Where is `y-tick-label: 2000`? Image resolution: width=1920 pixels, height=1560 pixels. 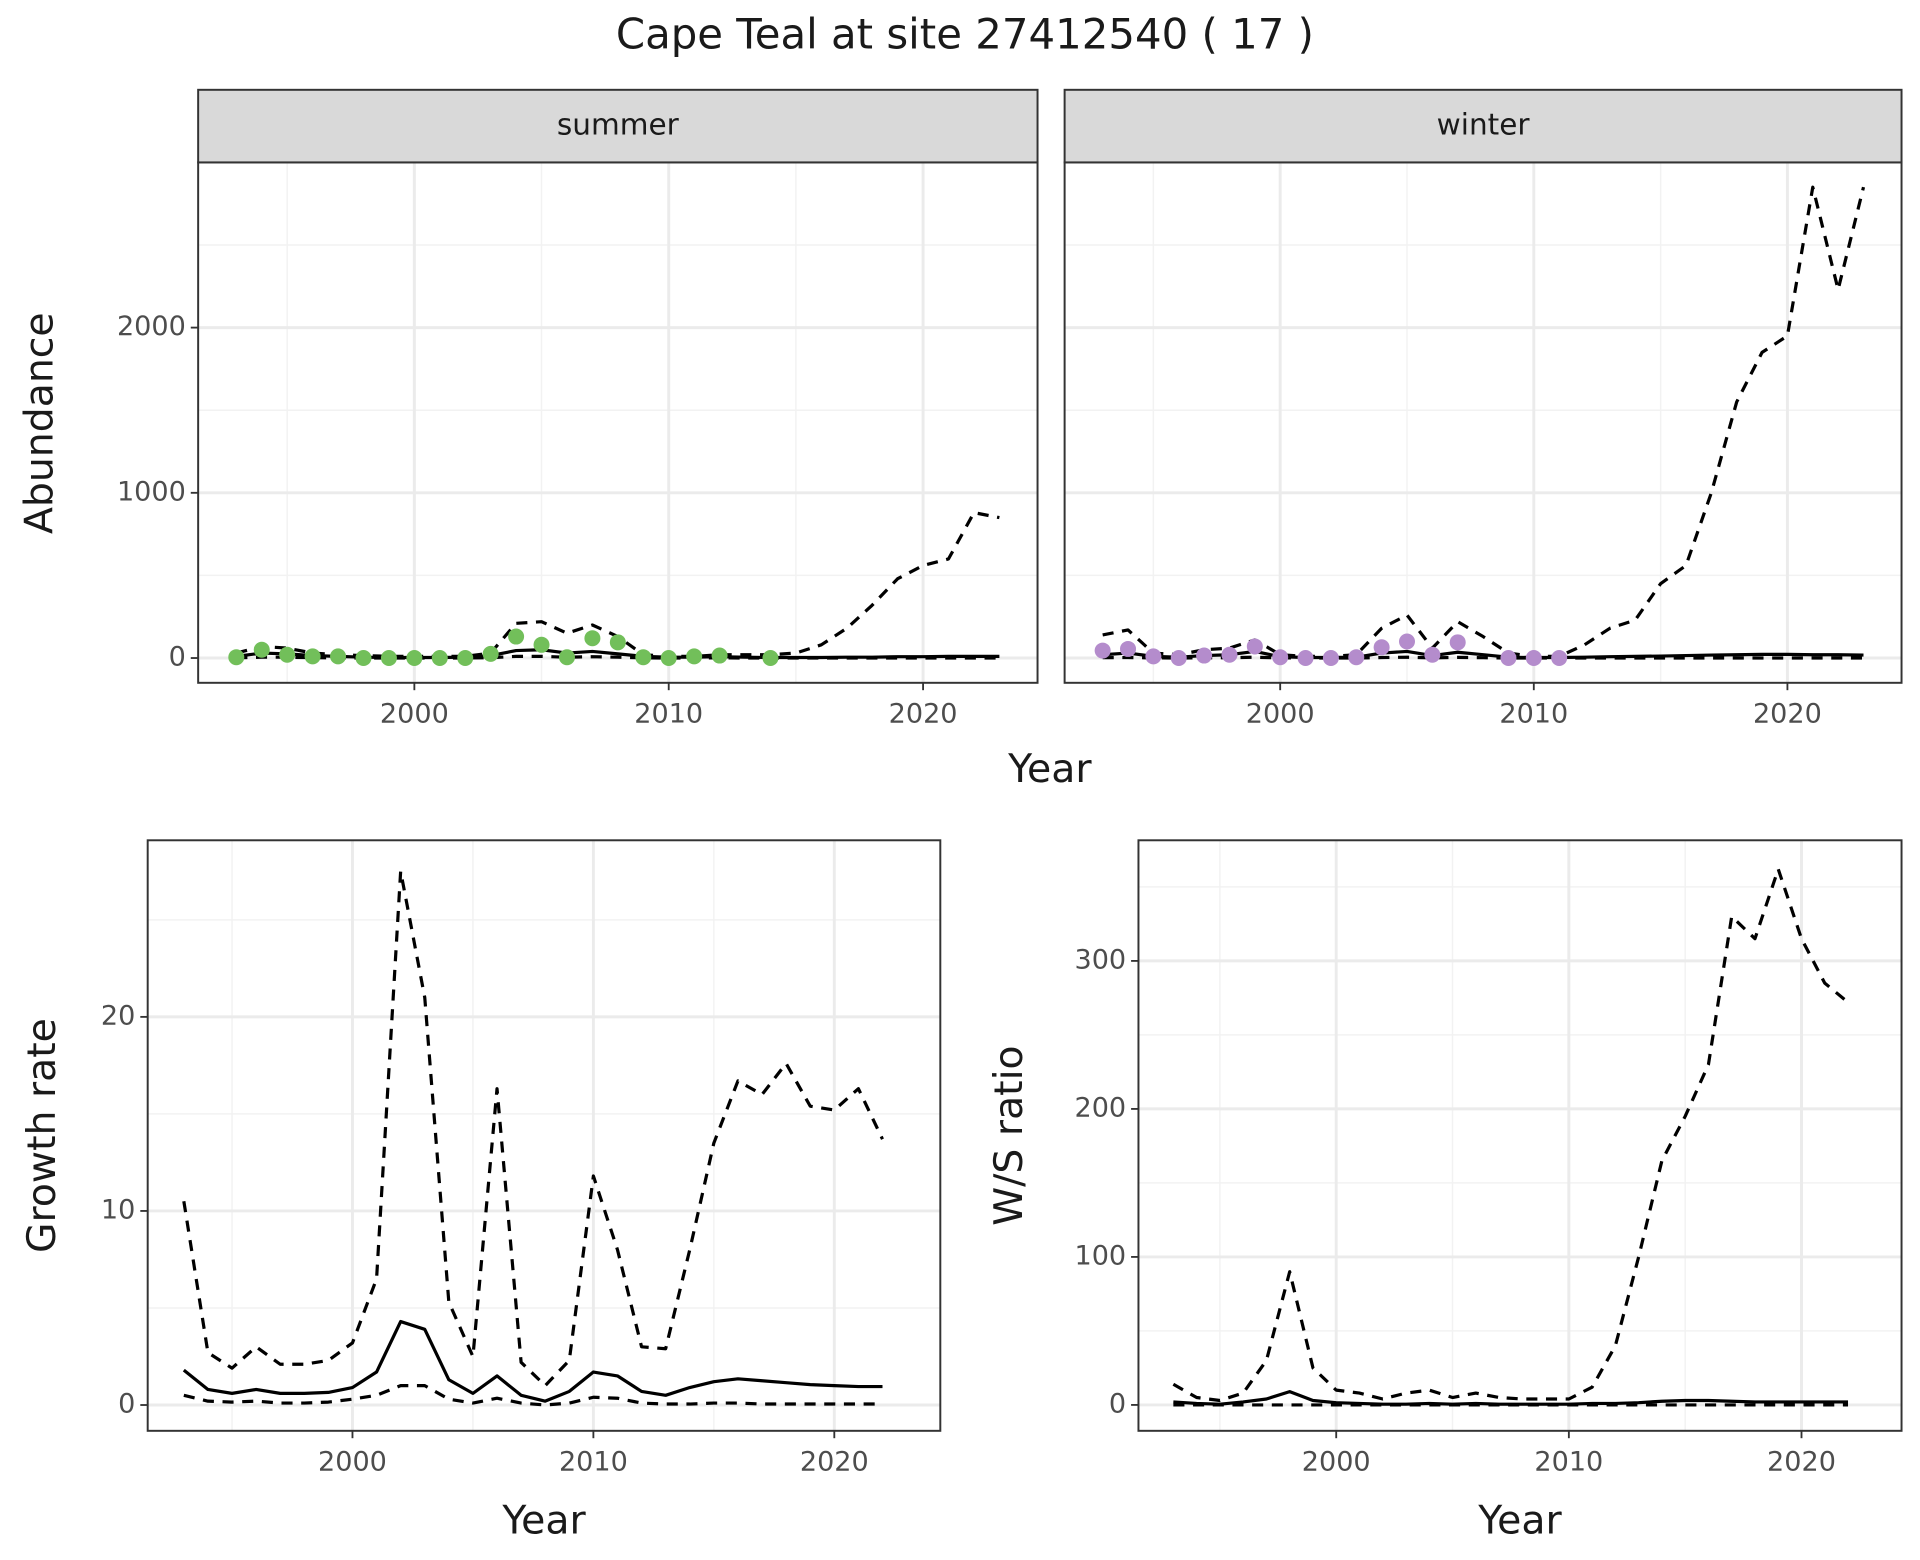
y-tick-label: 2000 is located at coordinates (151, 326).